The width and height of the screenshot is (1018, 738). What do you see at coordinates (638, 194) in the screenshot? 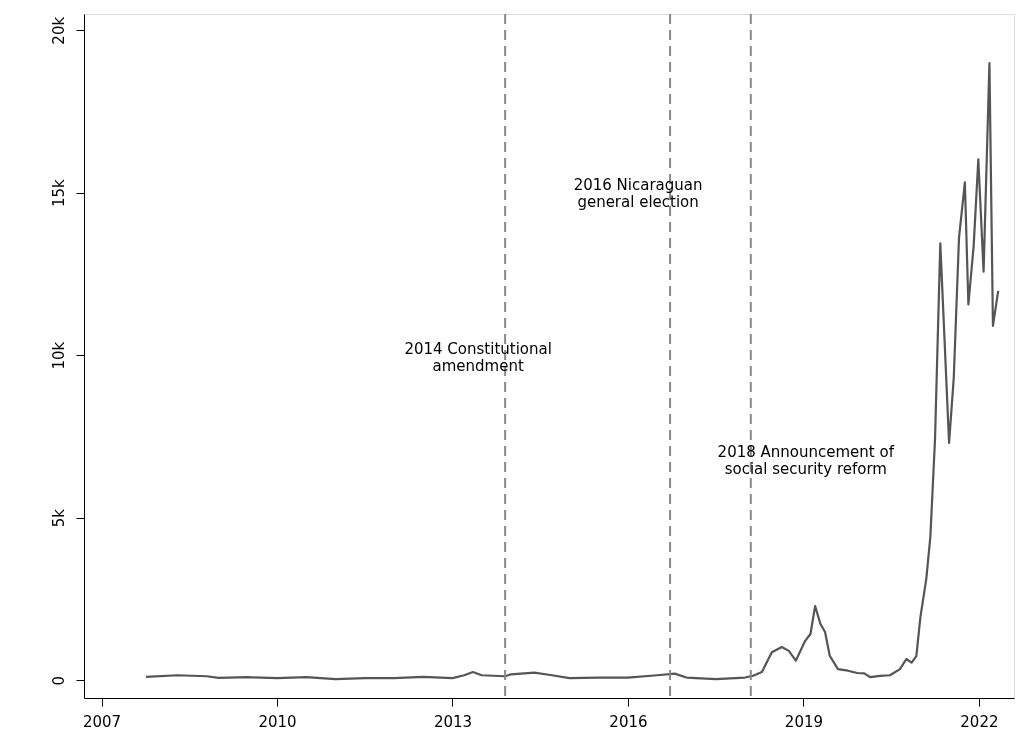
I see `ref-line-label: 2016 Nicaraguan general election` at bounding box center [638, 194].